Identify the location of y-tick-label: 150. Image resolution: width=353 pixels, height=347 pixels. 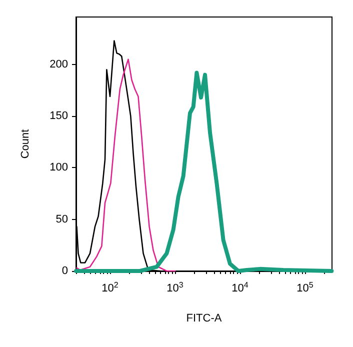
(59, 116).